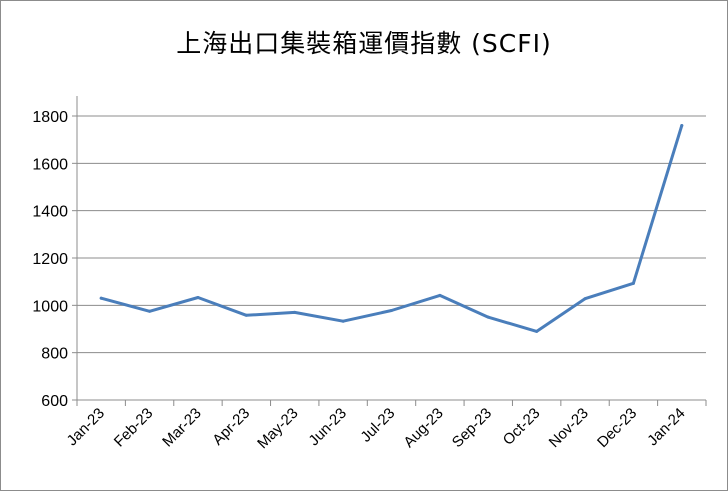 The image size is (728, 491). Describe the element at coordinates (327, 427) in the screenshot. I see `x-tick-label: Jun-23` at that location.